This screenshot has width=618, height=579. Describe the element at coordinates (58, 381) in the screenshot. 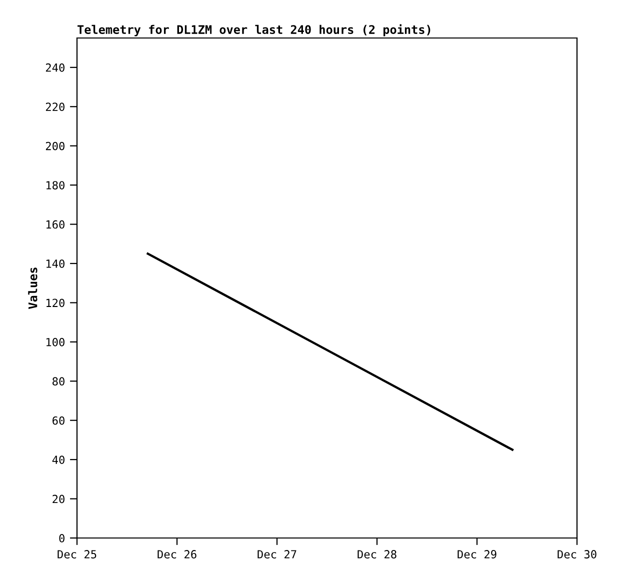

I see `y-tick-label: 80` at that location.